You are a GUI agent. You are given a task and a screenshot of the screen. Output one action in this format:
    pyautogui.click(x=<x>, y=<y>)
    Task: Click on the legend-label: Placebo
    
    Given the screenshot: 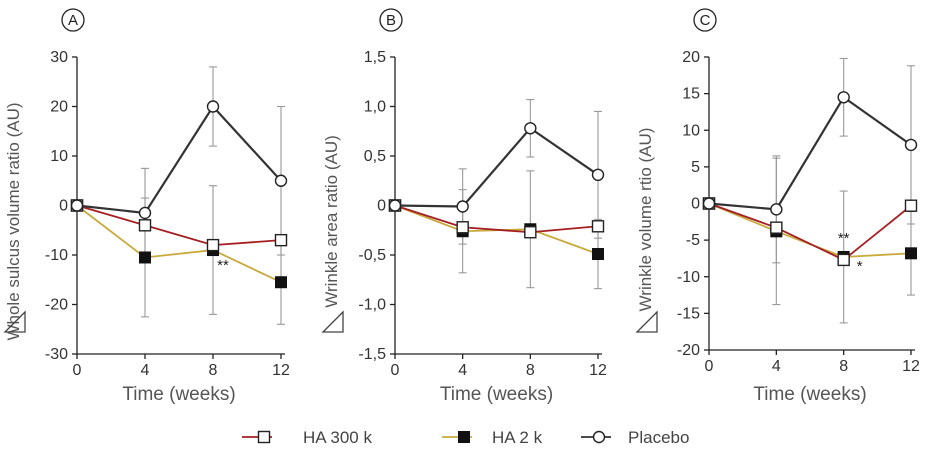 What is the action you would take?
    pyautogui.click(x=658, y=437)
    